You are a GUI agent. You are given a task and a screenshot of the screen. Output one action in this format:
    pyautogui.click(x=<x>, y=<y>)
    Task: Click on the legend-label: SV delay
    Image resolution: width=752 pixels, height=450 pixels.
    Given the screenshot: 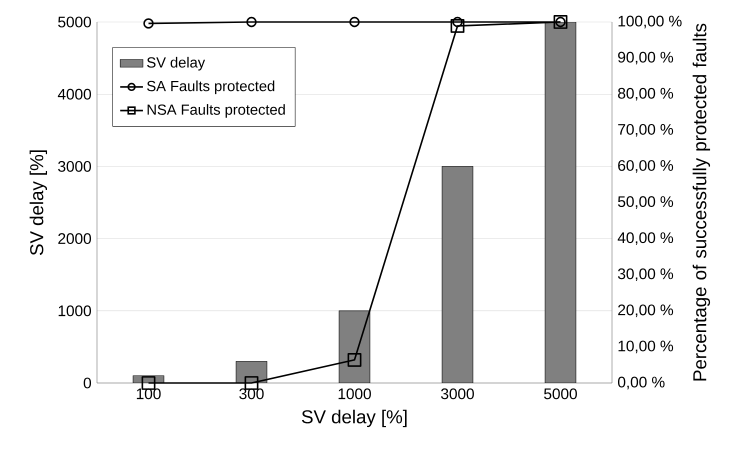 What is the action you would take?
    pyautogui.click(x=176, y=63)
    